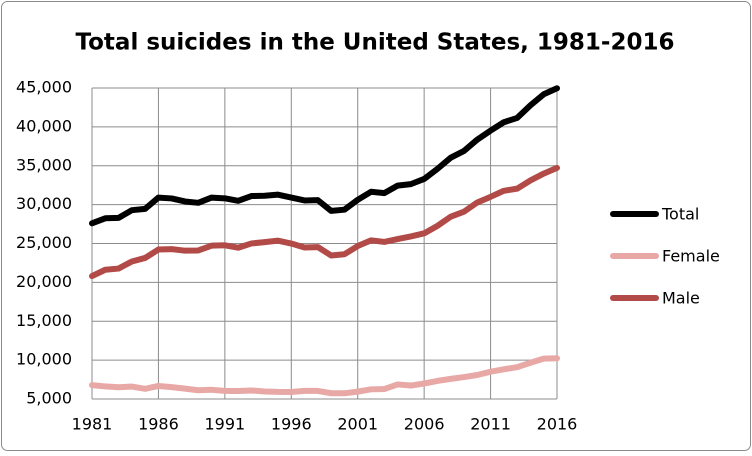 The height and width of the screenshot is (456, 752). I want to click on x-tick-label: 2006, so click(424, 424).